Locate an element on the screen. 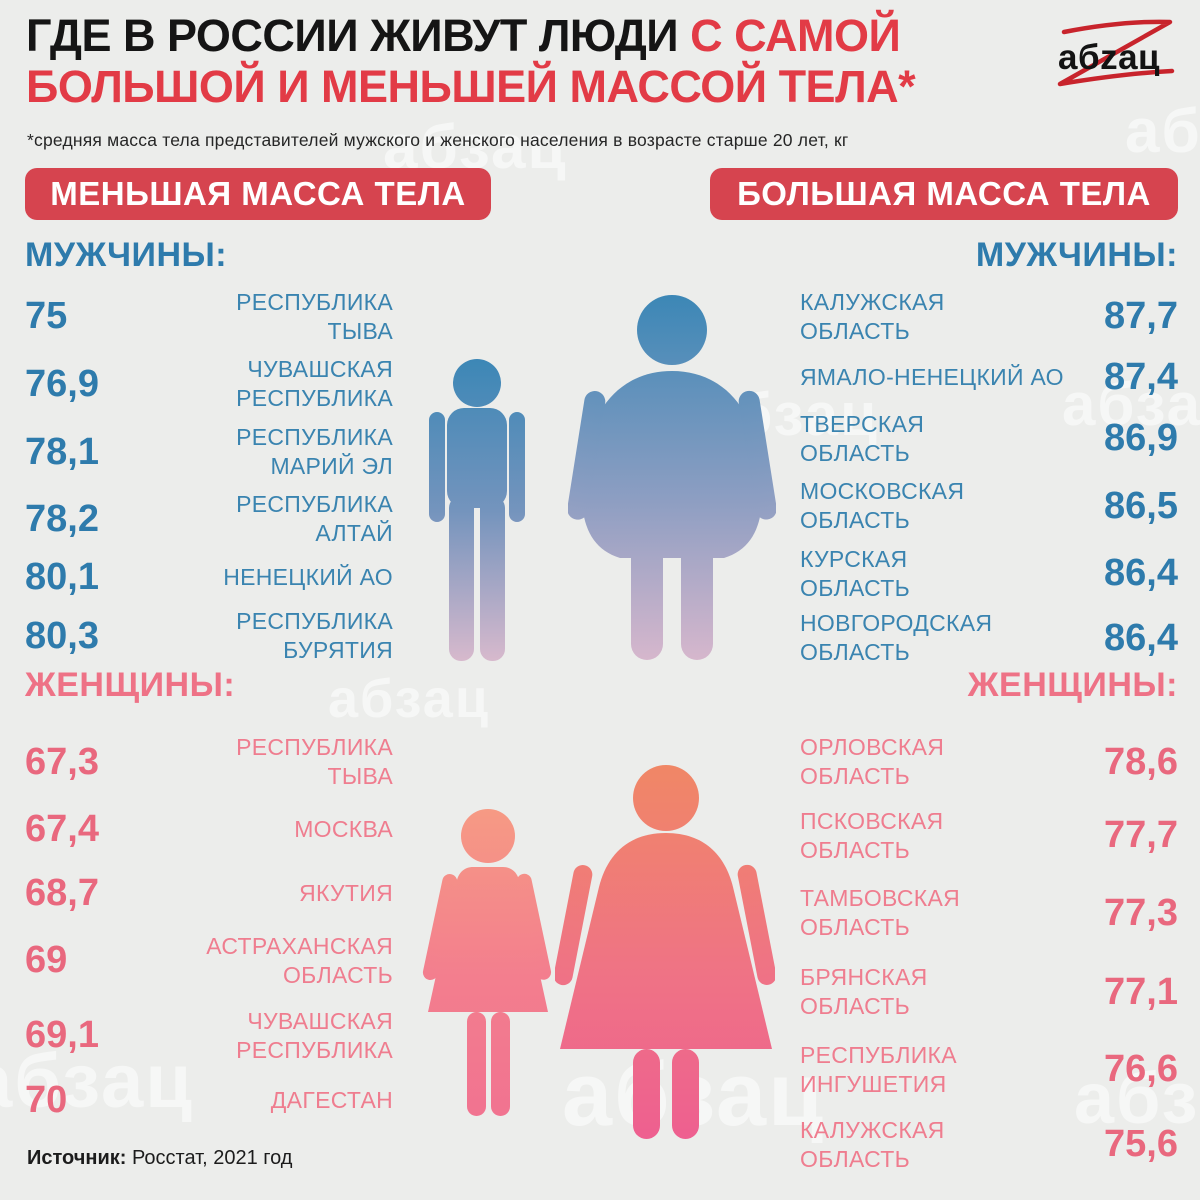 The width and height of the screenshot is (1200, 1200). stat-row: ЯМАЛО-НЕНЕЦКИЙ АО 87,4 is located at coordinates (989, 377).